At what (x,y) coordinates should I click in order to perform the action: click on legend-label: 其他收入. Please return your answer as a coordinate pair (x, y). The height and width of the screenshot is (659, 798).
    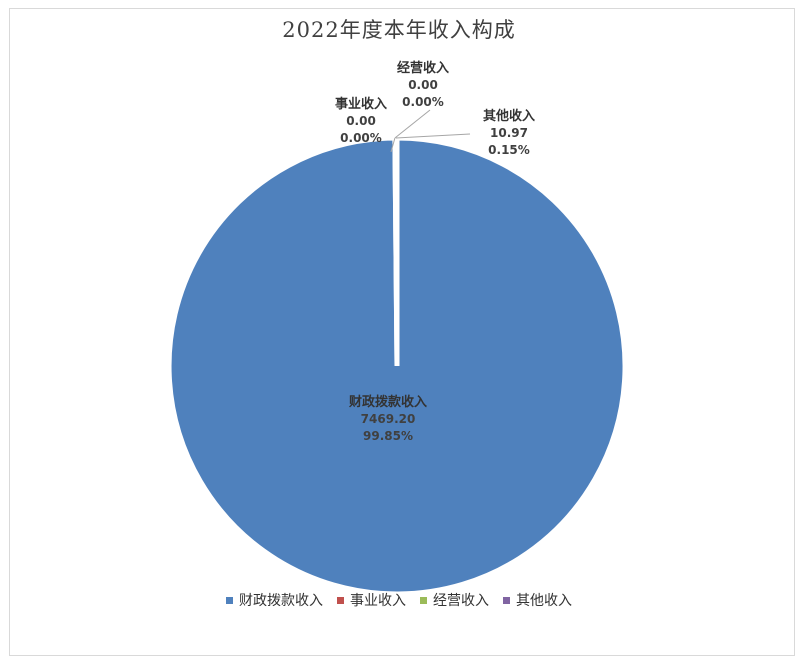
    Looking at the image, I should click on (544, 601).